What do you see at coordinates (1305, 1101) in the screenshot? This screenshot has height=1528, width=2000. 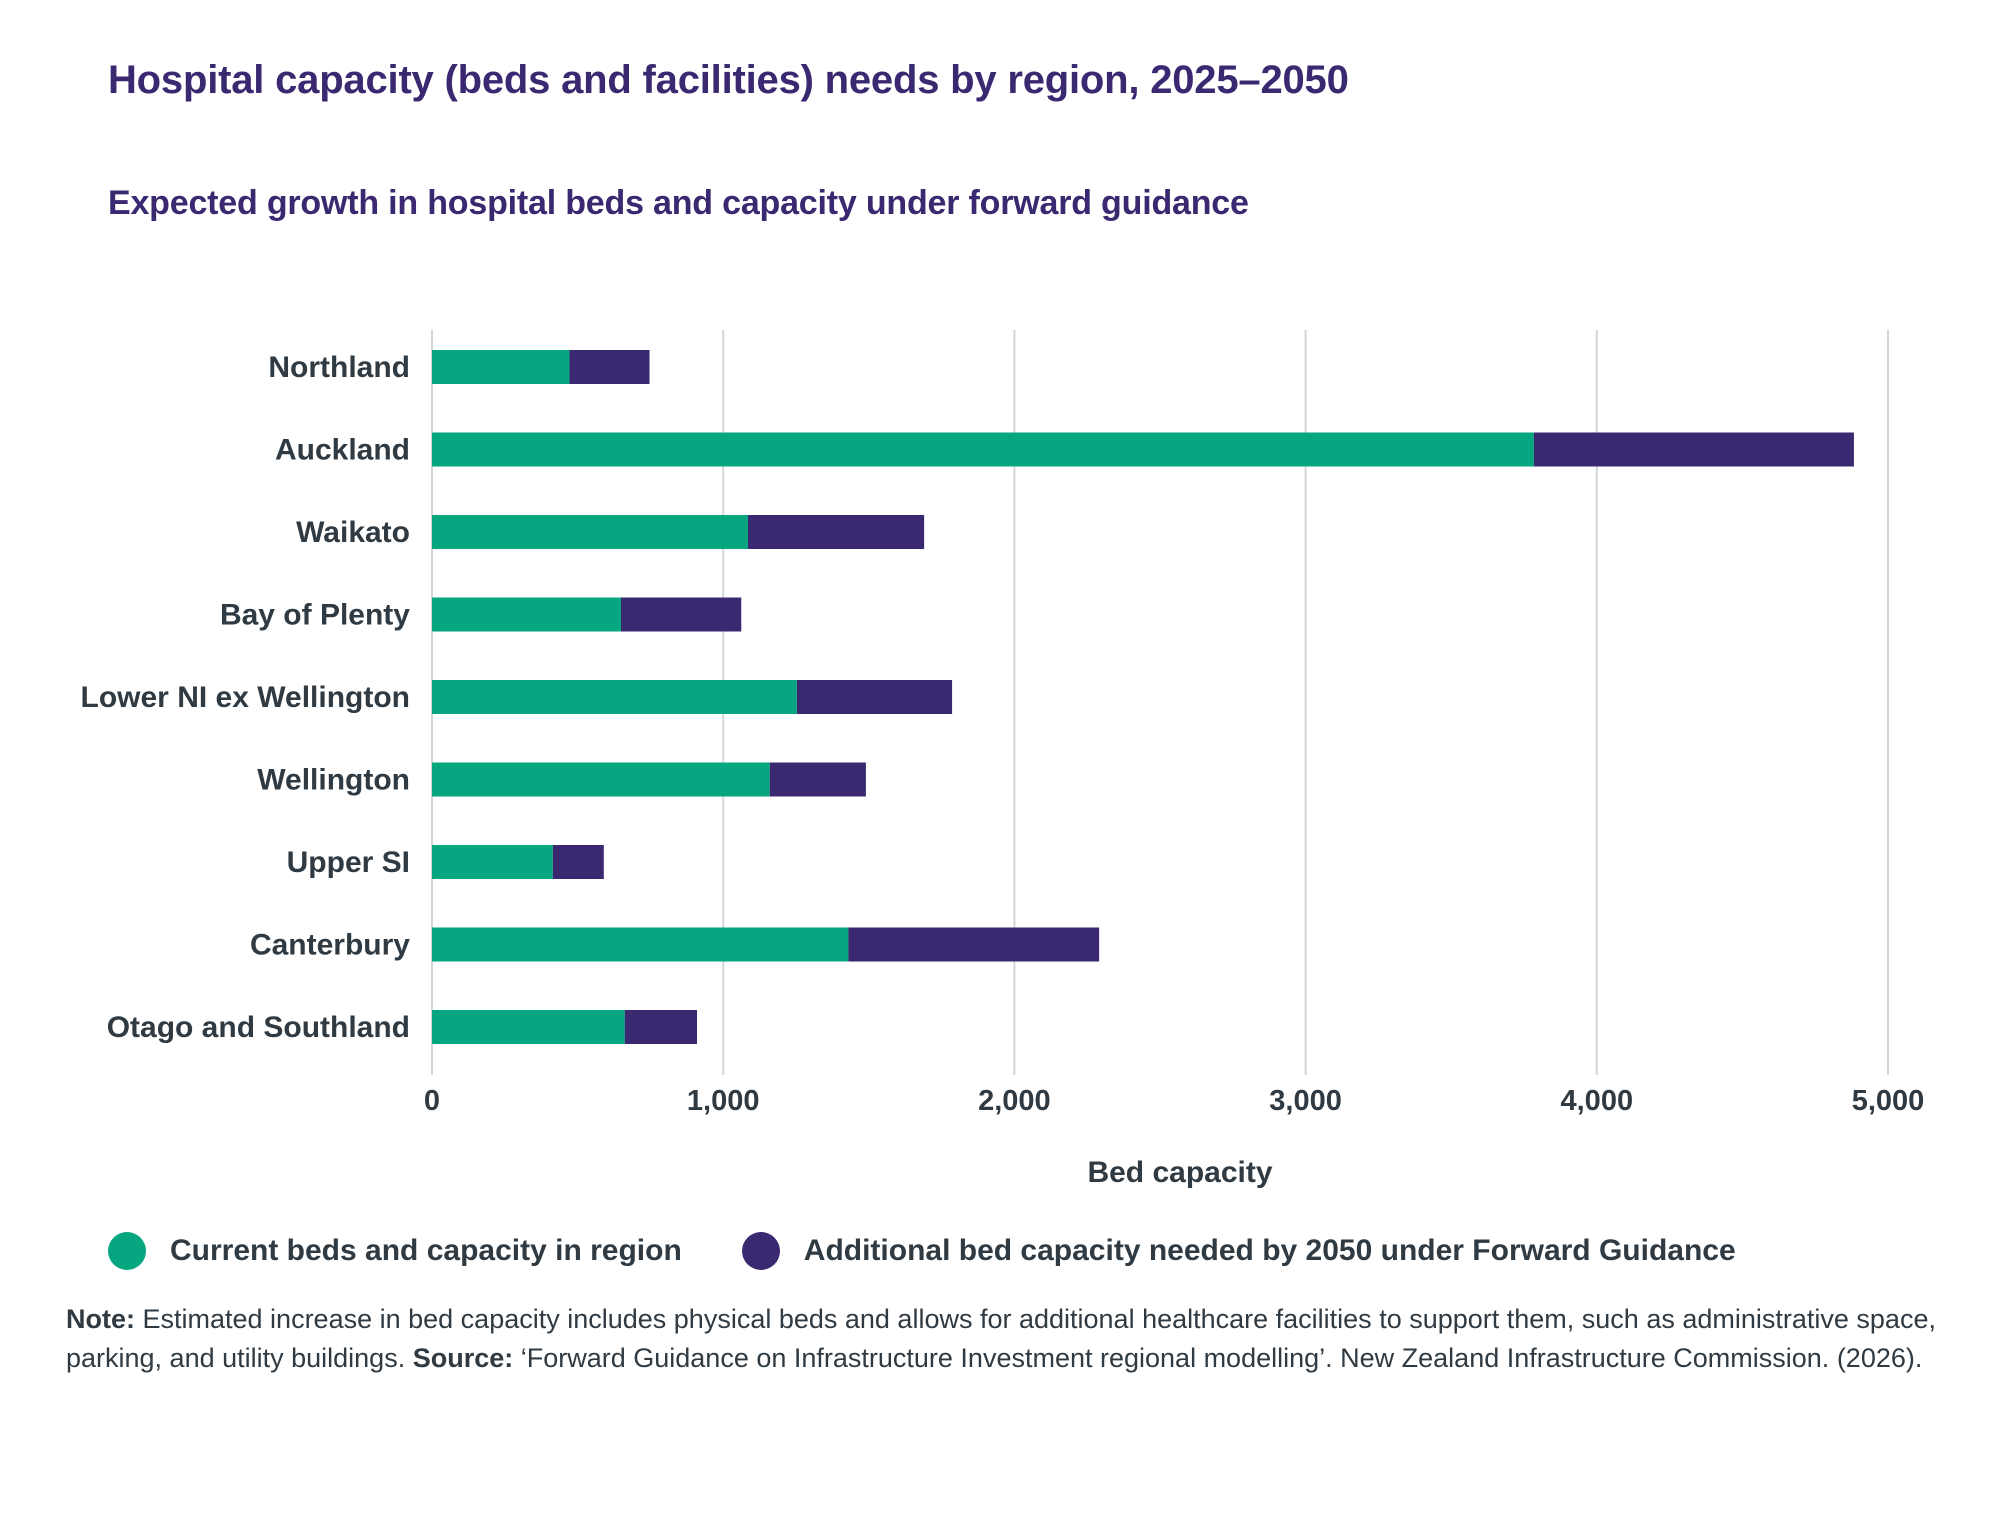 I see `x-tick-label: 3,000` at bounding box center [1305, 1101].